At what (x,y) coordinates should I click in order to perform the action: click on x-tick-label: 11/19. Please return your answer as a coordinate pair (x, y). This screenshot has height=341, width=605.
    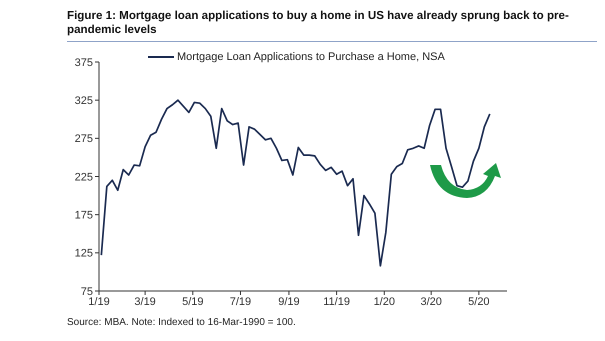
    Looking at the image, I should click on (336, 302).